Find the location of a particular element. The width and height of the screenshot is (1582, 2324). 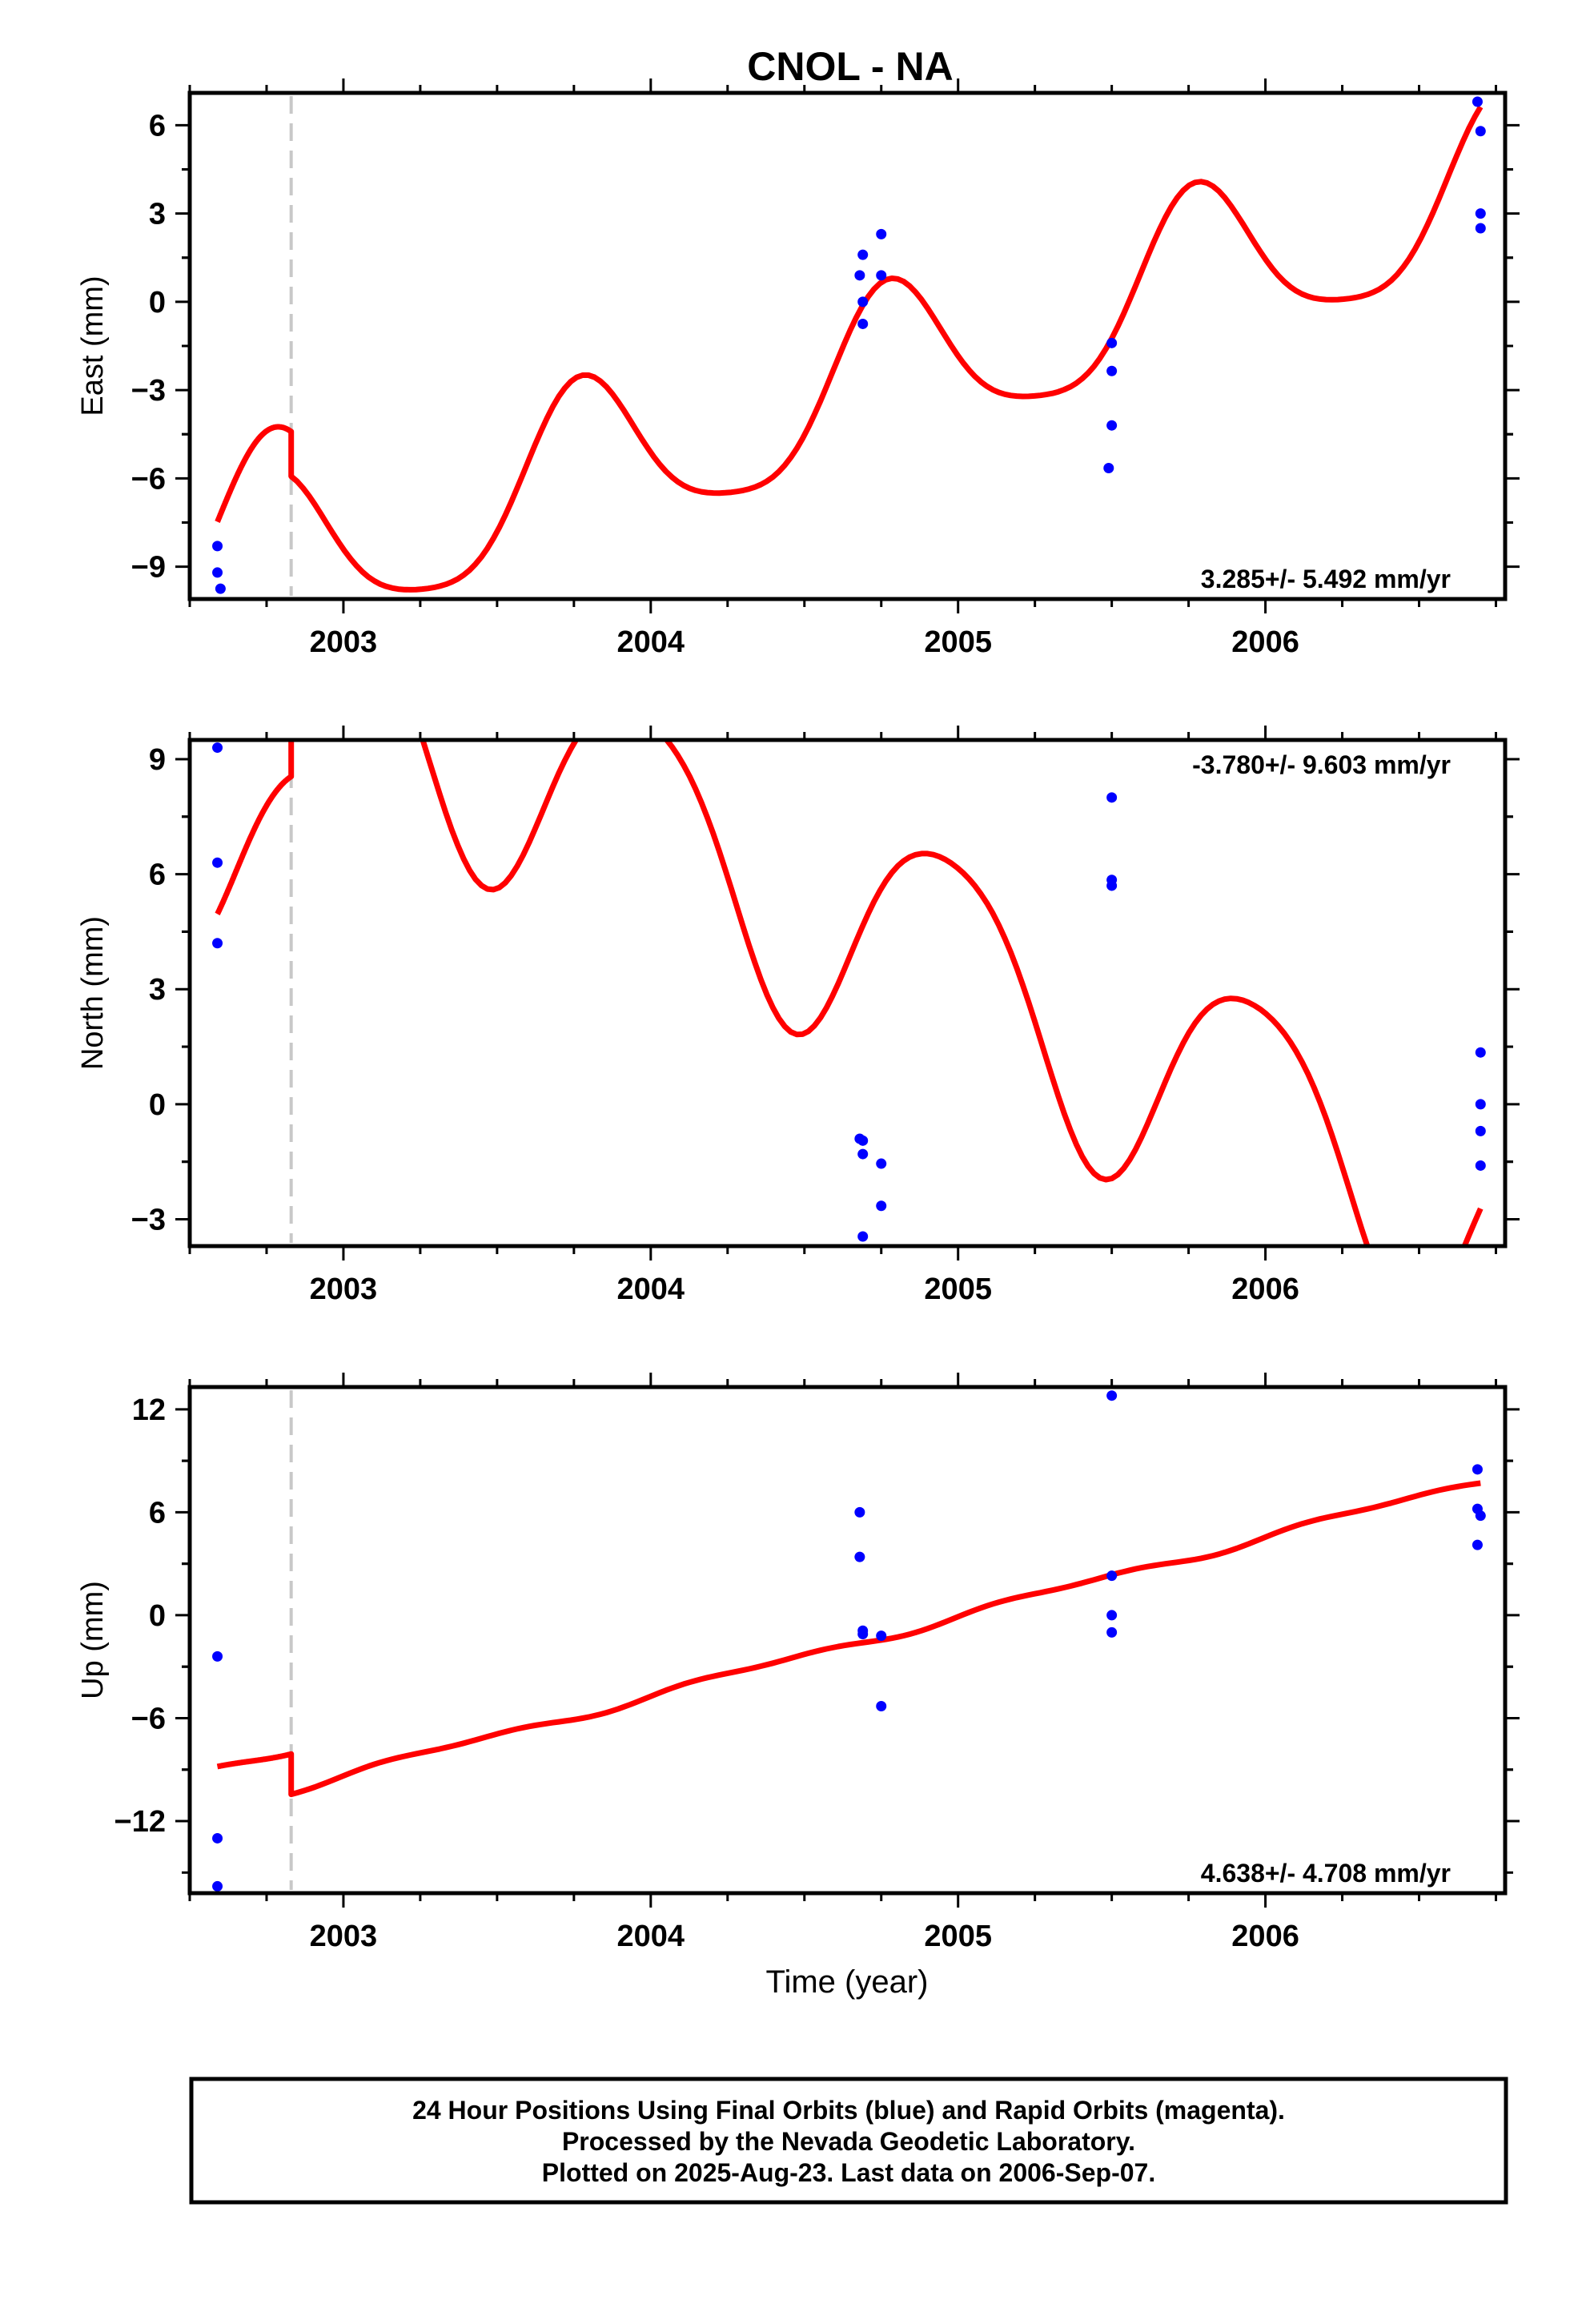

y-axis-label: Up (mm) is located at coordinates (93, 1640).